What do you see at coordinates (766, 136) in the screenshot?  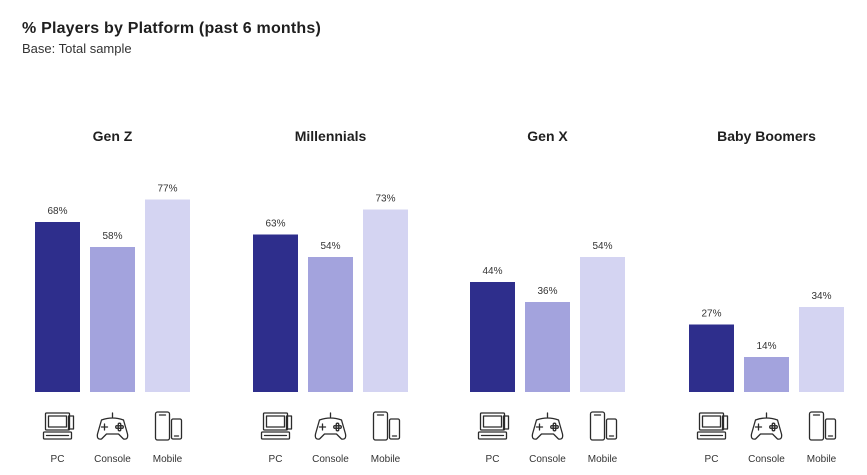 I see `group-title: Baby Boomers` at bounding box center [766, 136].